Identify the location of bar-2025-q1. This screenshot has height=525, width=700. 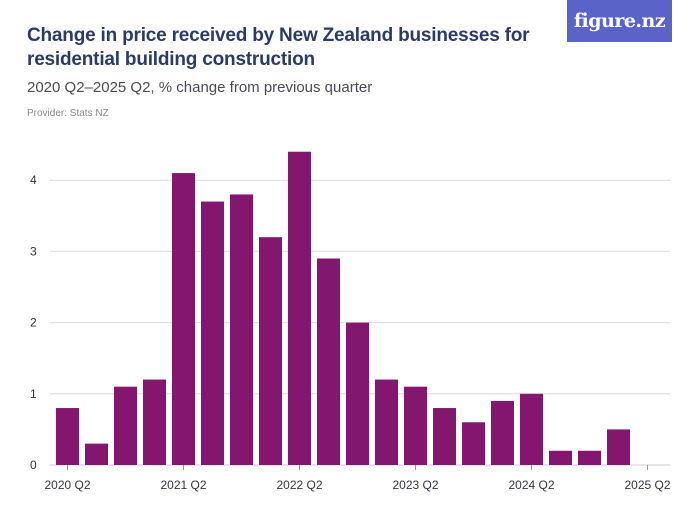
(618, 447).